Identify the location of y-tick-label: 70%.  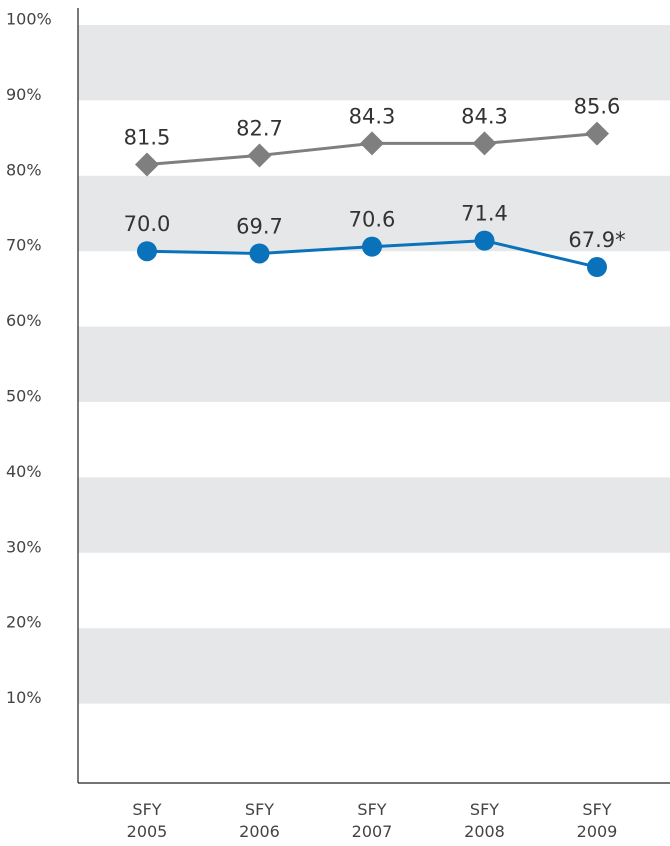
(24, 245).